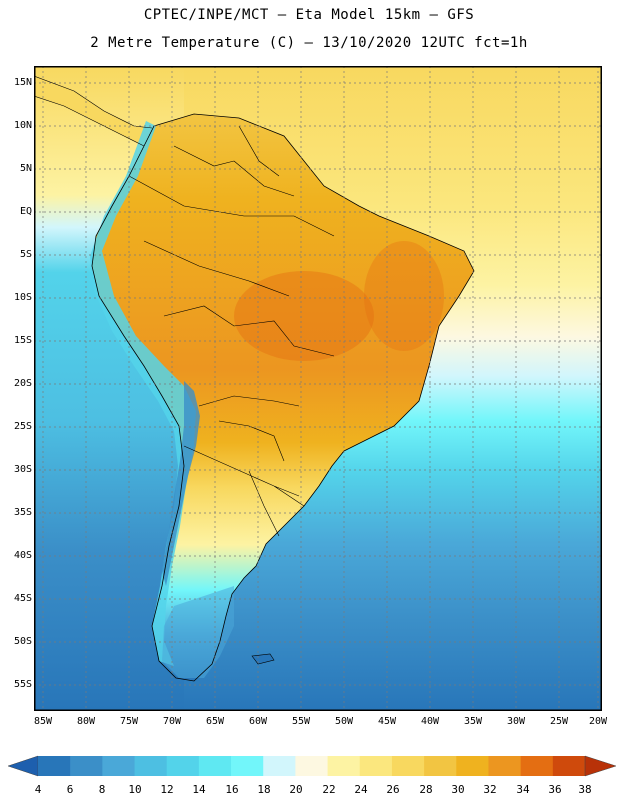 The width and height of the screenshot is (618, 800). Describe the element at coordinates (25, 254) in the screenshot. I see `lat-label: 5S` at that location.